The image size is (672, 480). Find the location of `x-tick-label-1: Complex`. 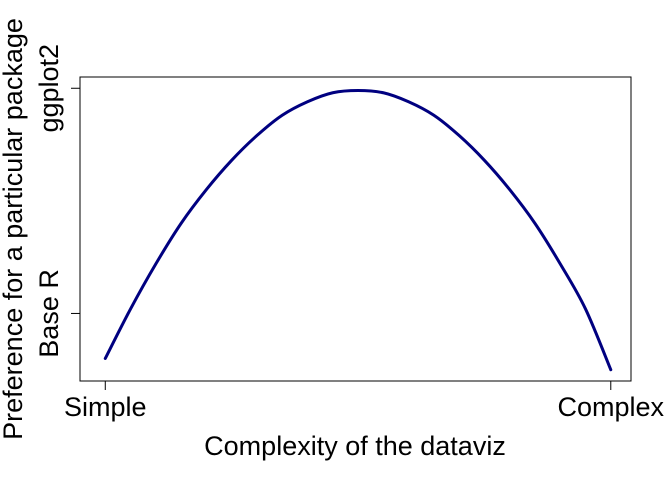

x-tick-label-1: Complex is located at coordinates (611, 407).